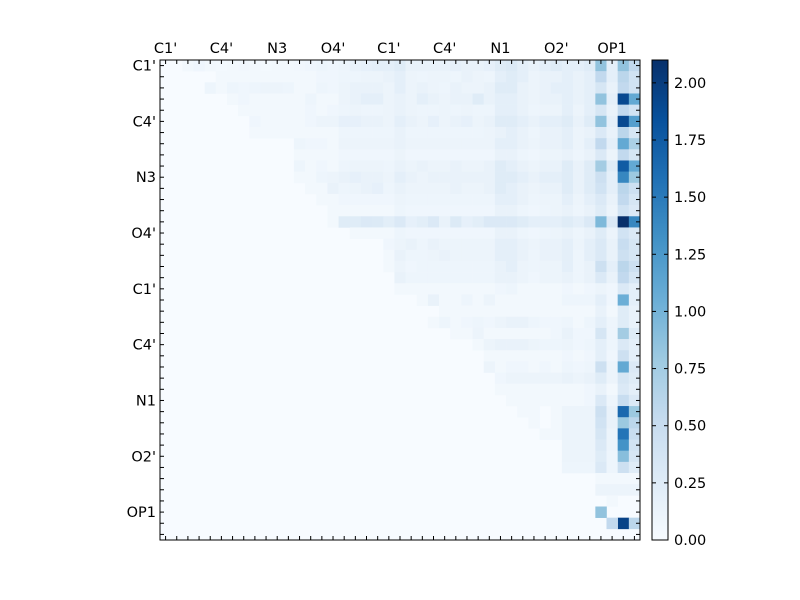 This screenshot has width=800, height=600. I want to click on x-tick-label: C1', so click(388, 49).